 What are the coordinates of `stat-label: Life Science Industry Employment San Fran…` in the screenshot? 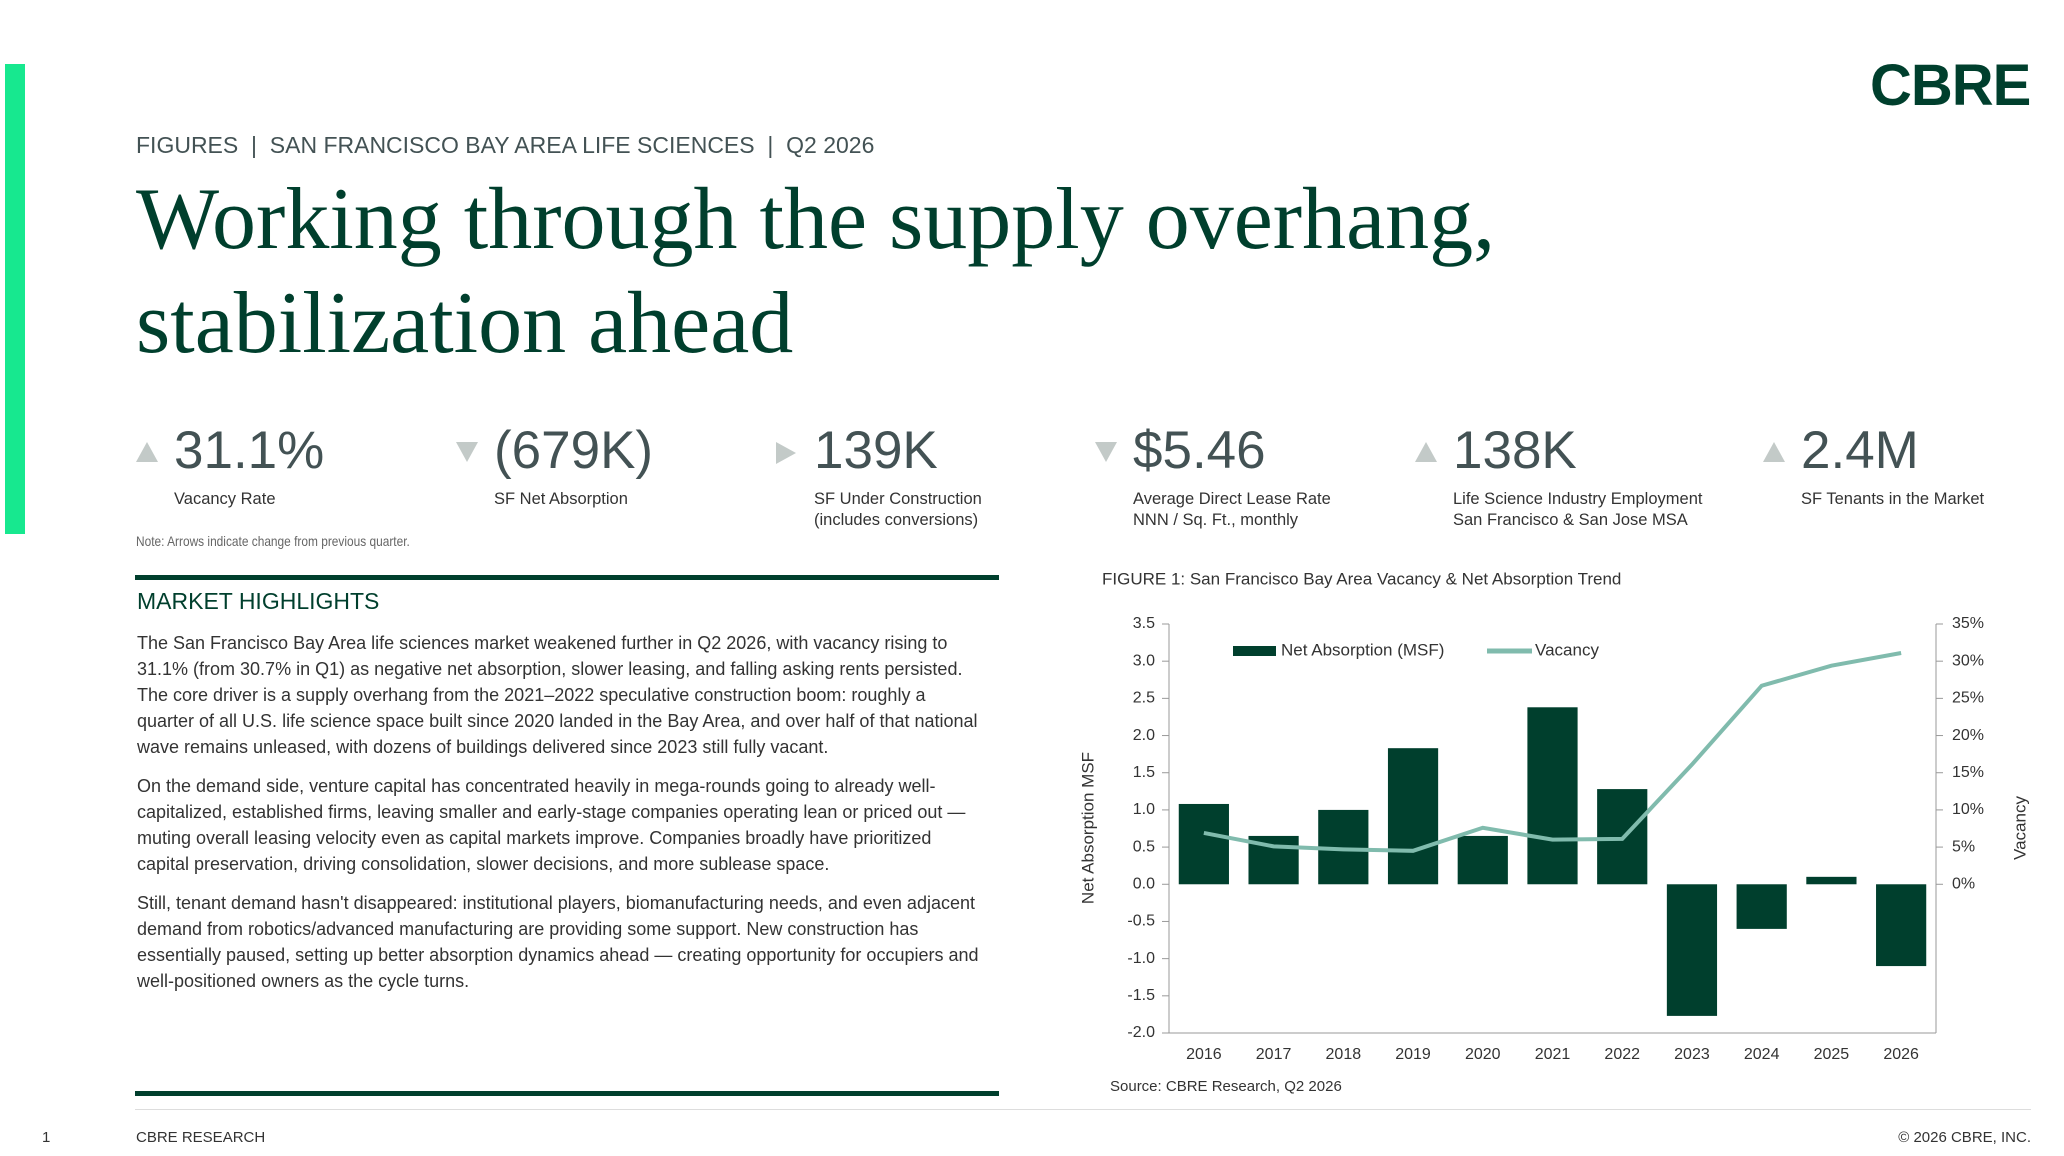 It's located at (1577, 510).